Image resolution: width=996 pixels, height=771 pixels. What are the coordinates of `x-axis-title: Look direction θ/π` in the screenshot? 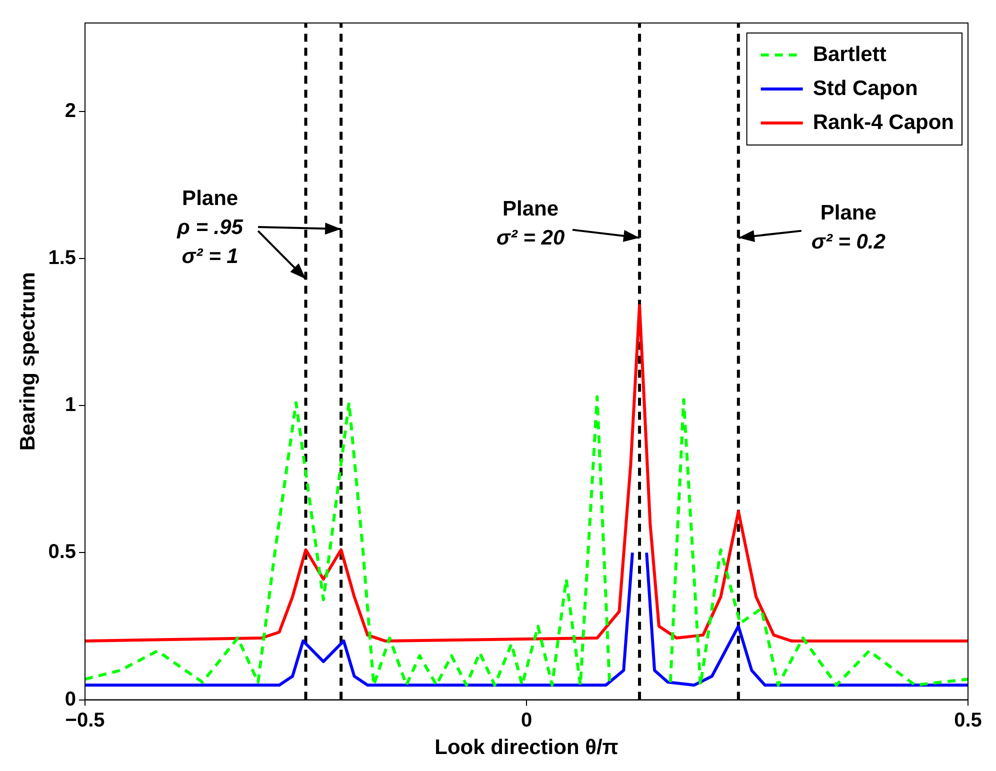 It's located at (526, 748).